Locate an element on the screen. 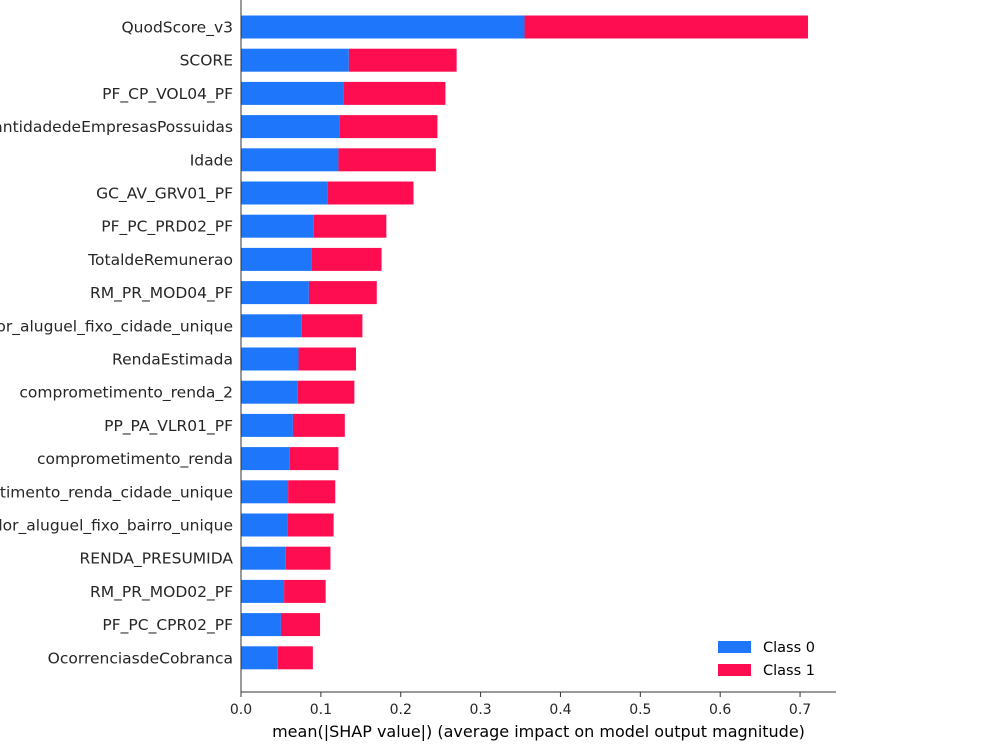  feature-label: QuodScore_v3 is located at coordinates (177, 28).